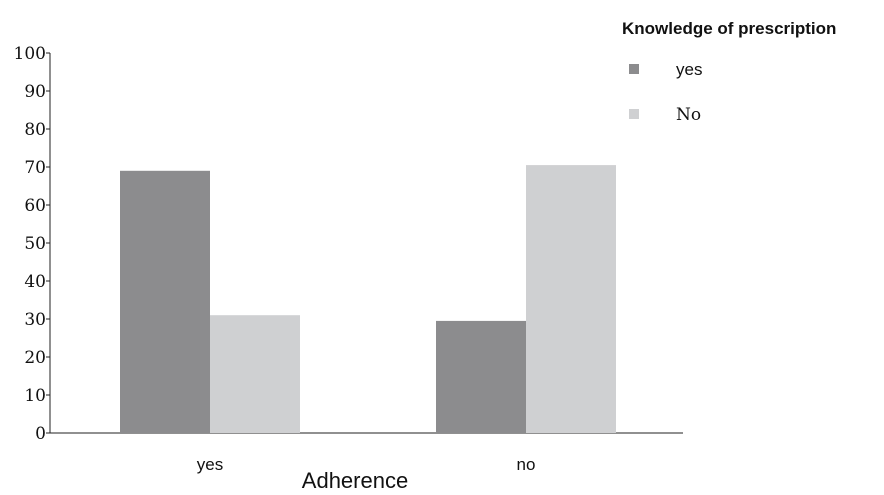 This screenshot has width=884, height=495. What do you see at coordinates (571, 299) in the screenshot?
I see `bar-no-no` at bounding box center [571, 299].